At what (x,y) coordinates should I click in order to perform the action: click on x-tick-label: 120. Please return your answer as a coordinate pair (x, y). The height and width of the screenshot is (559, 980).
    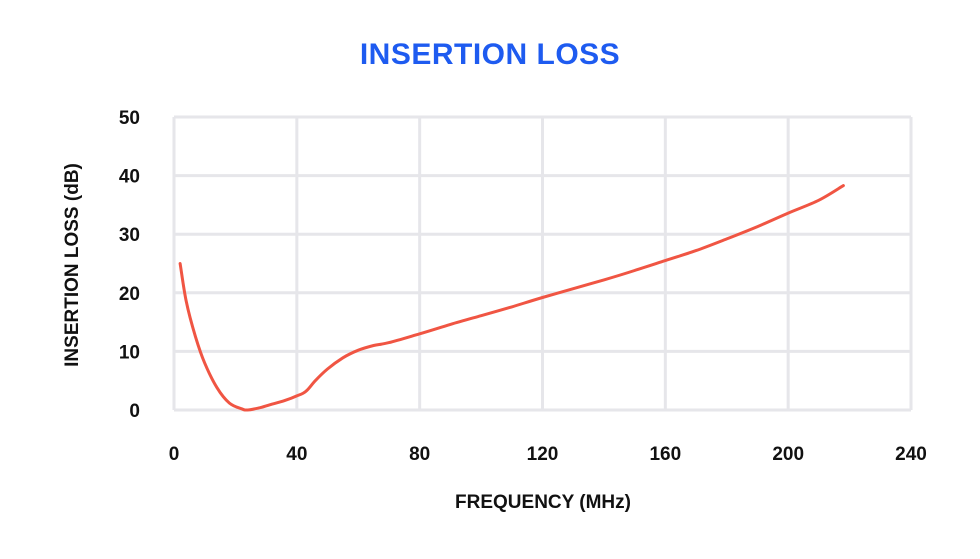
    Looking at the image, I should click on (543, 454).